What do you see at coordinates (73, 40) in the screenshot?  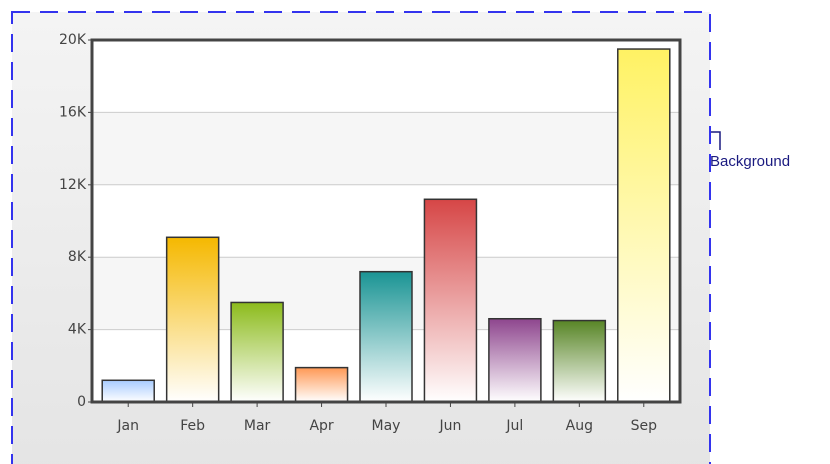 I see `y-tick-label: 20K` at bounding box center [73, 40].